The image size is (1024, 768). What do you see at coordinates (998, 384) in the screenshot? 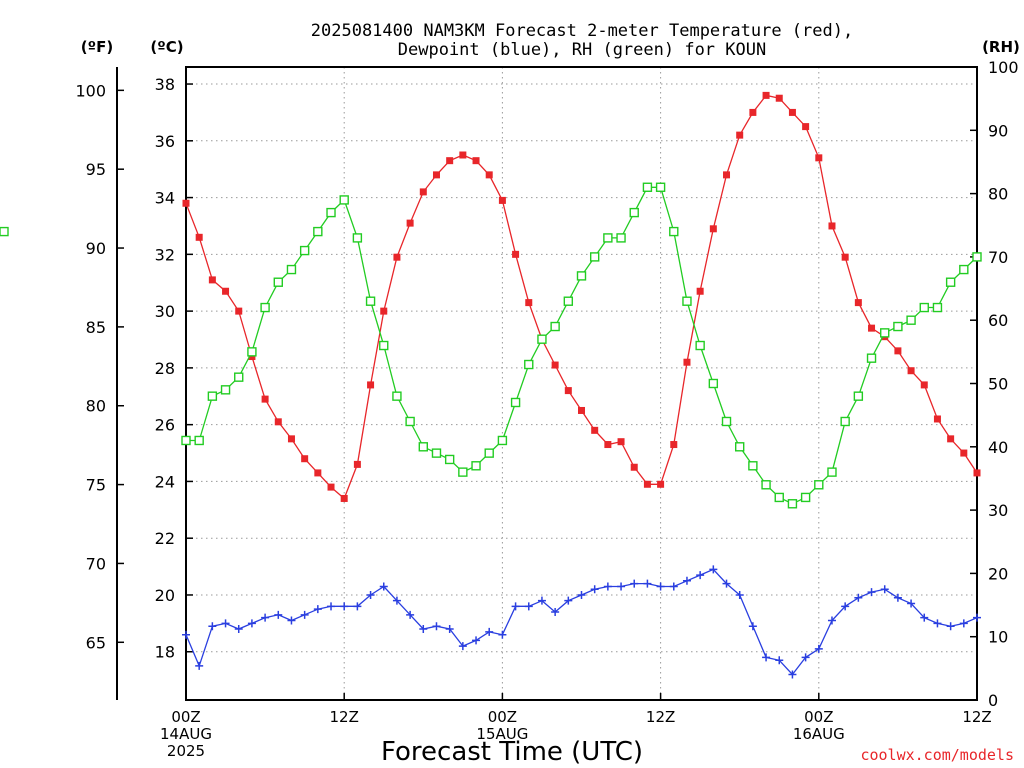
I see `rh-tick-label: 50` at bounding box center [998, 384].